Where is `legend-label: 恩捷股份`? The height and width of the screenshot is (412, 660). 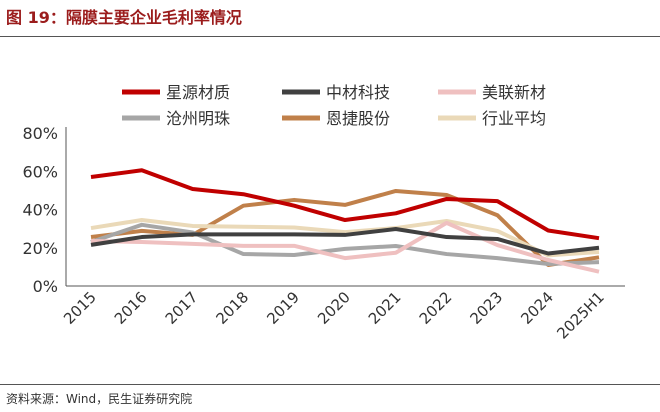
legend-label: 恩捷股份 is located at coordinates (358, 118).